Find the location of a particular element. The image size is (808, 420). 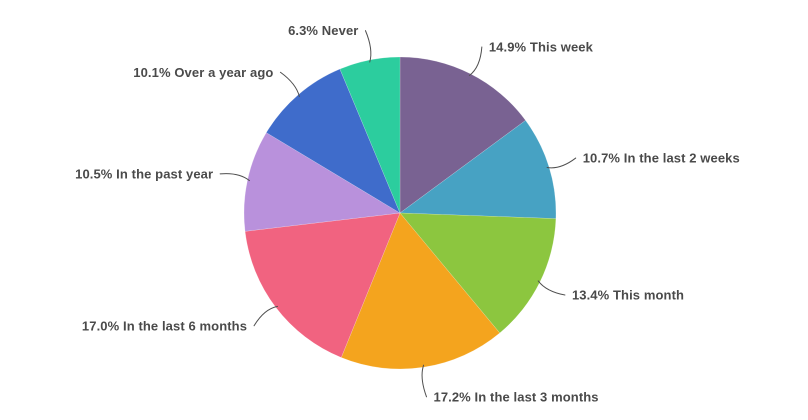

pie-slice-this-month is located at coordinates (478, 273).